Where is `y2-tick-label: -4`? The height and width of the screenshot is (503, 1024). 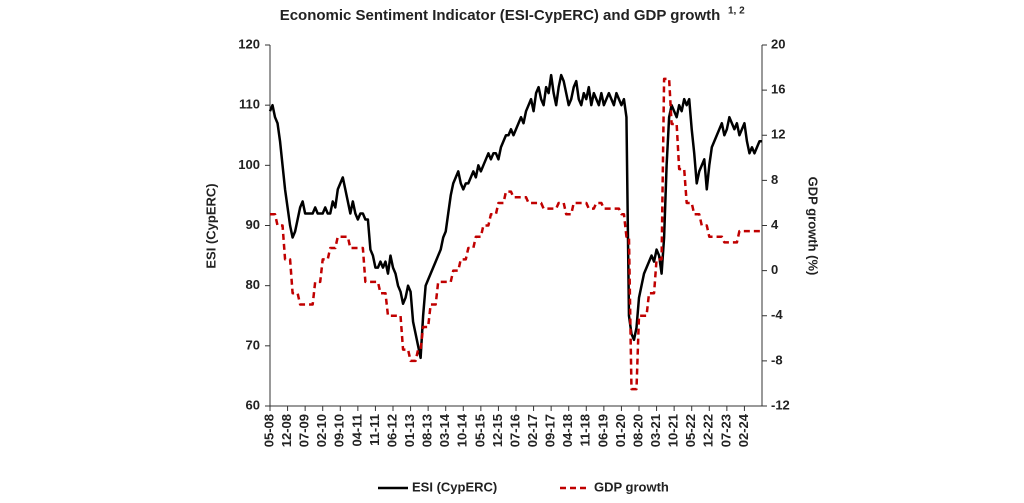 y2-tick-label: -4 is located at coordinates (777, 314).